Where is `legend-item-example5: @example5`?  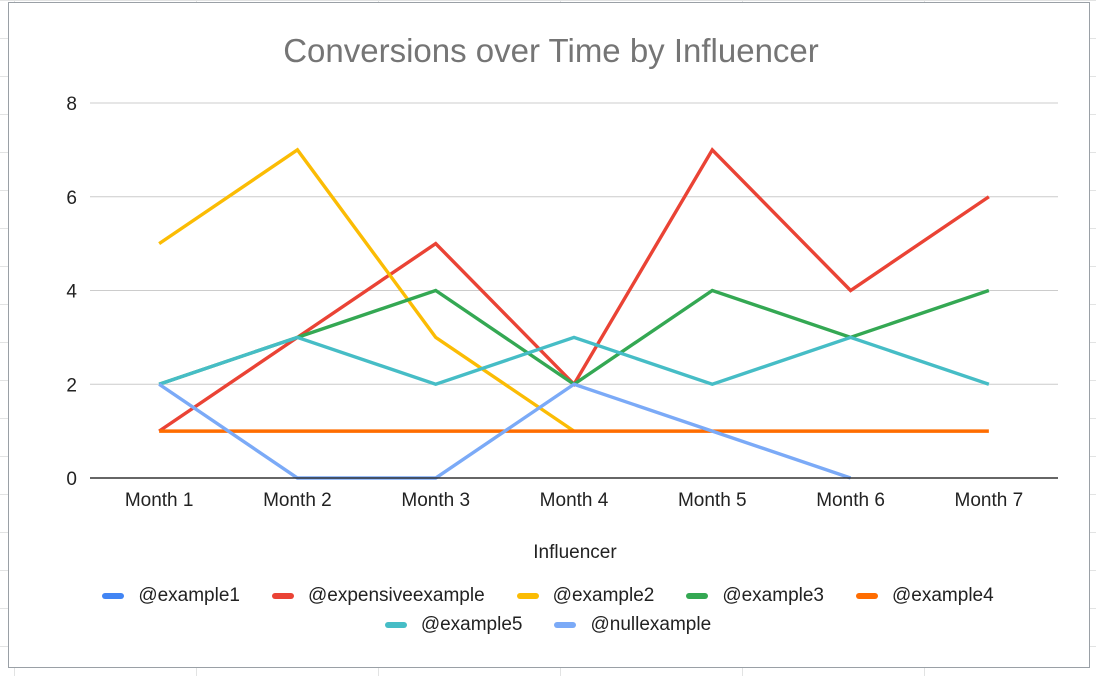
legend-item-example5: @example5 is located at coordinates (453, 625).